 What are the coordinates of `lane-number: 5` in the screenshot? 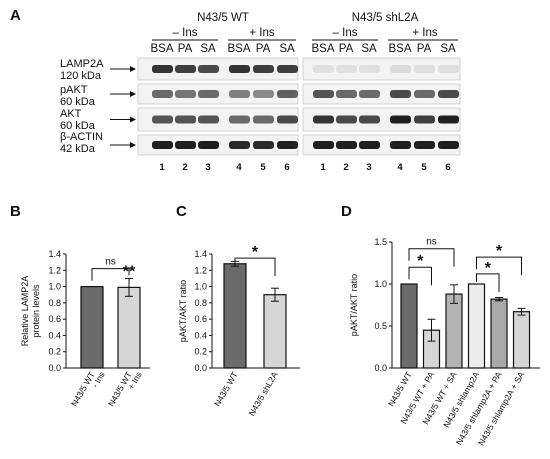 It's located at (424, 167).